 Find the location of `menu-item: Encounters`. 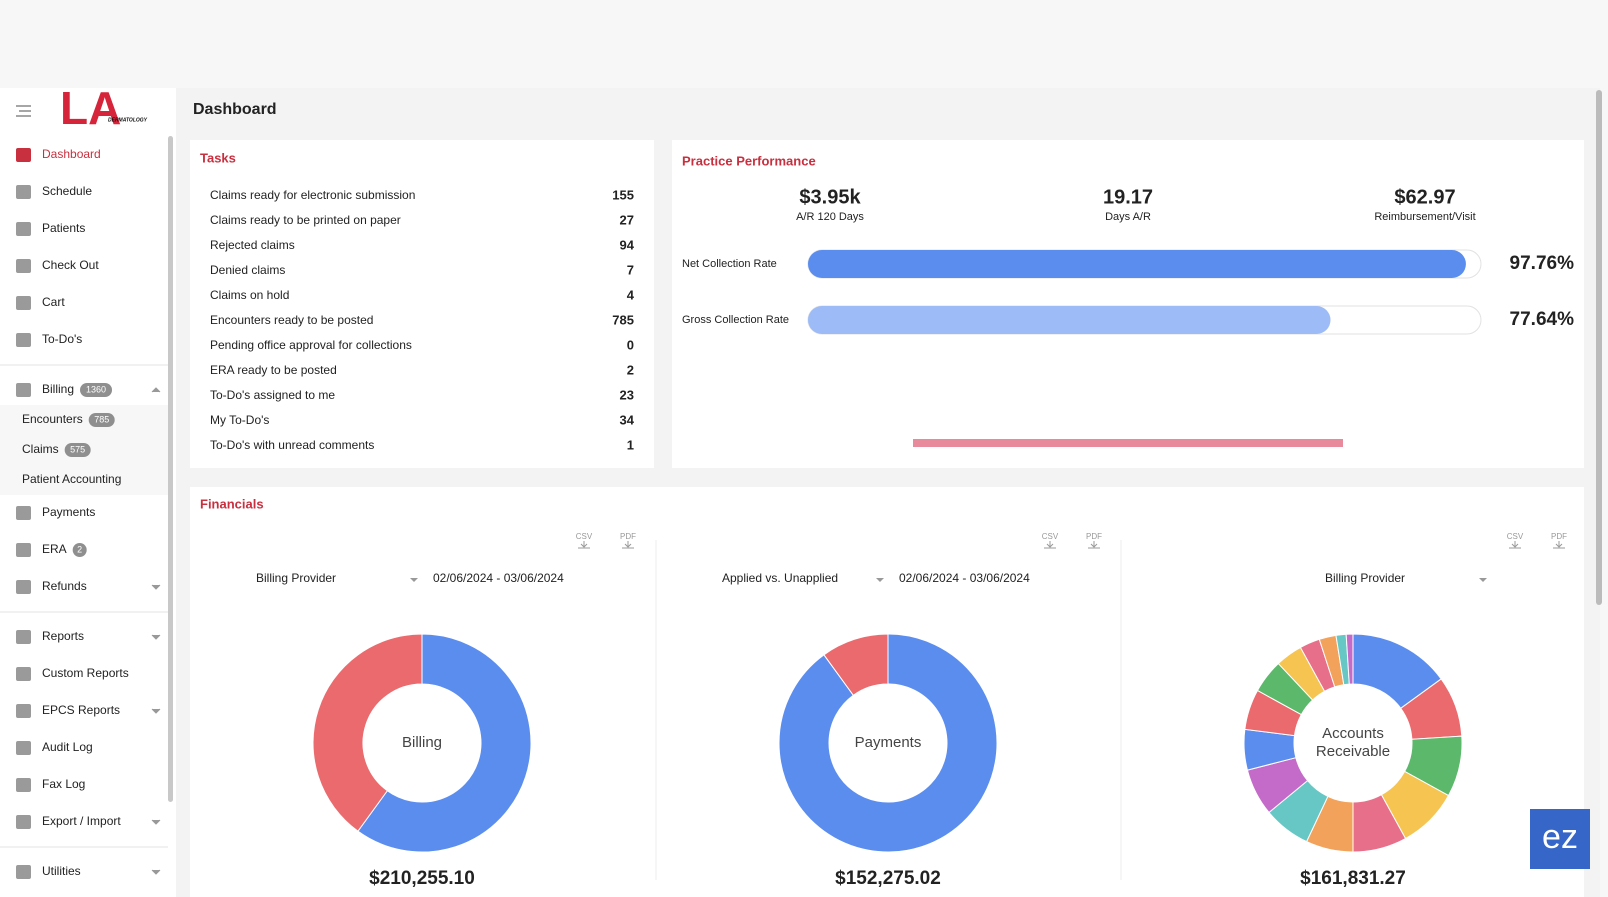

menu-item: Encounters is located at coordinates (52, 419).